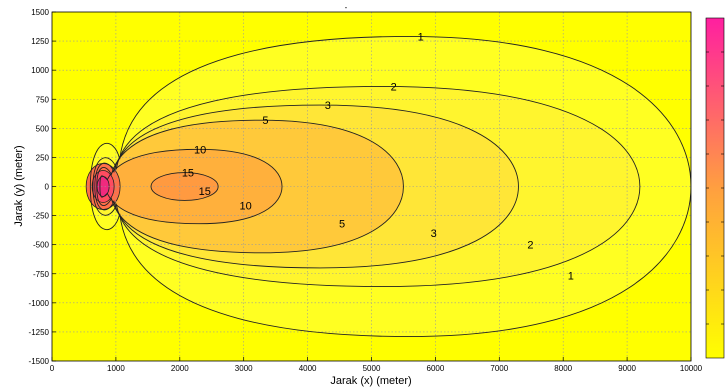  I want to click on x-tick-label: 7000, so click(499, 368).